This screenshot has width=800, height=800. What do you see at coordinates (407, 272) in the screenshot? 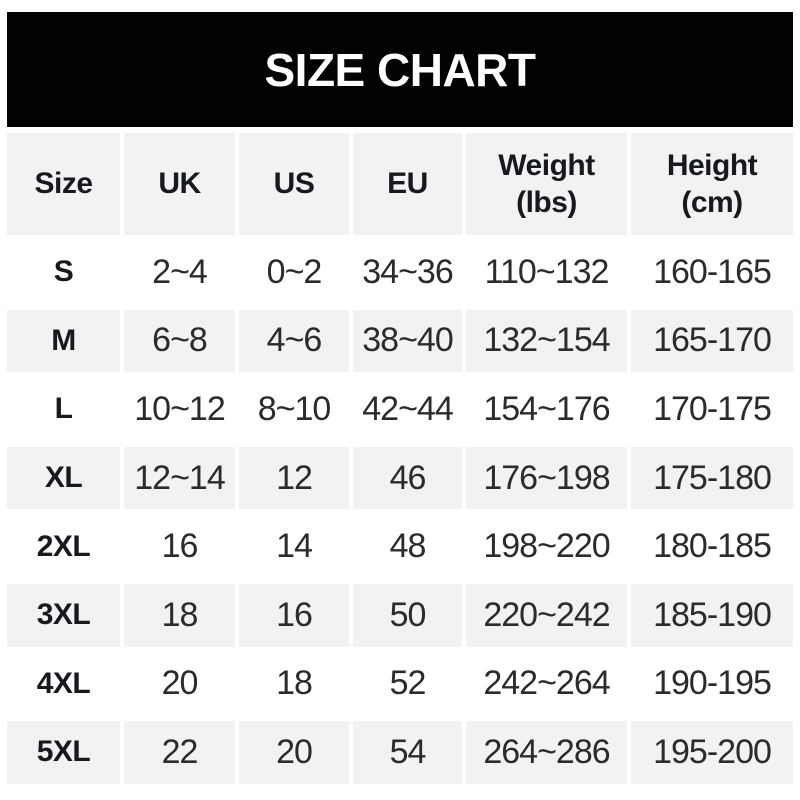
I see `eu-cell: 34~36` at bounding box center [407, 272].